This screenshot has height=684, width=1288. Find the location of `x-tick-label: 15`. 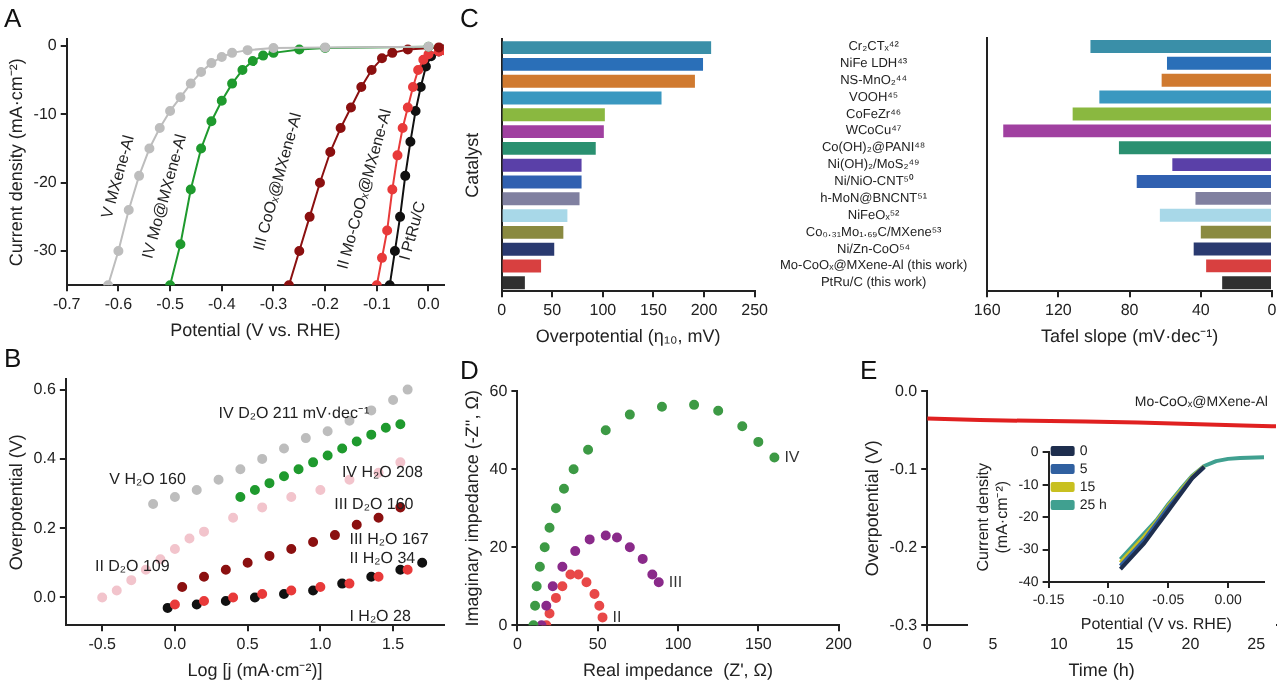

x-tick-label: 15 is located at coordinates (1125, 644).